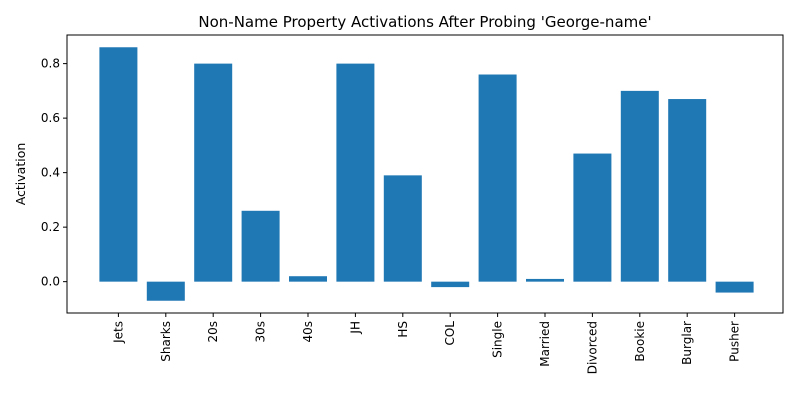 The width and height of the screenshot is (800, 400). Describe the element at coordinates (687, 190) in the screenshot. I see `bar-burglar` at that location.